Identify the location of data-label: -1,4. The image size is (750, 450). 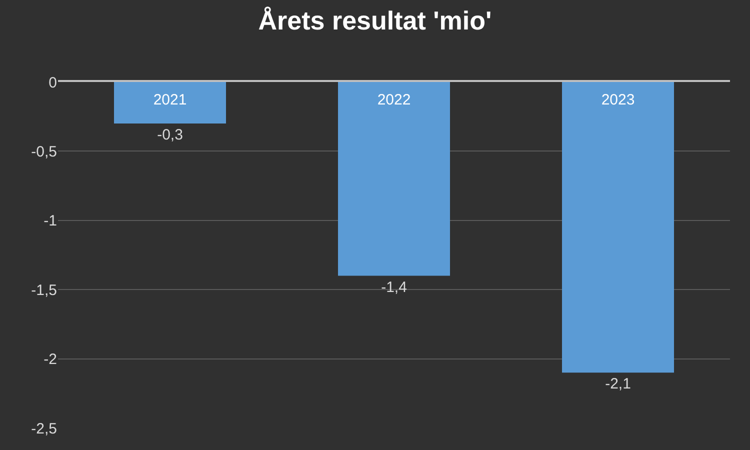
(394, 287).